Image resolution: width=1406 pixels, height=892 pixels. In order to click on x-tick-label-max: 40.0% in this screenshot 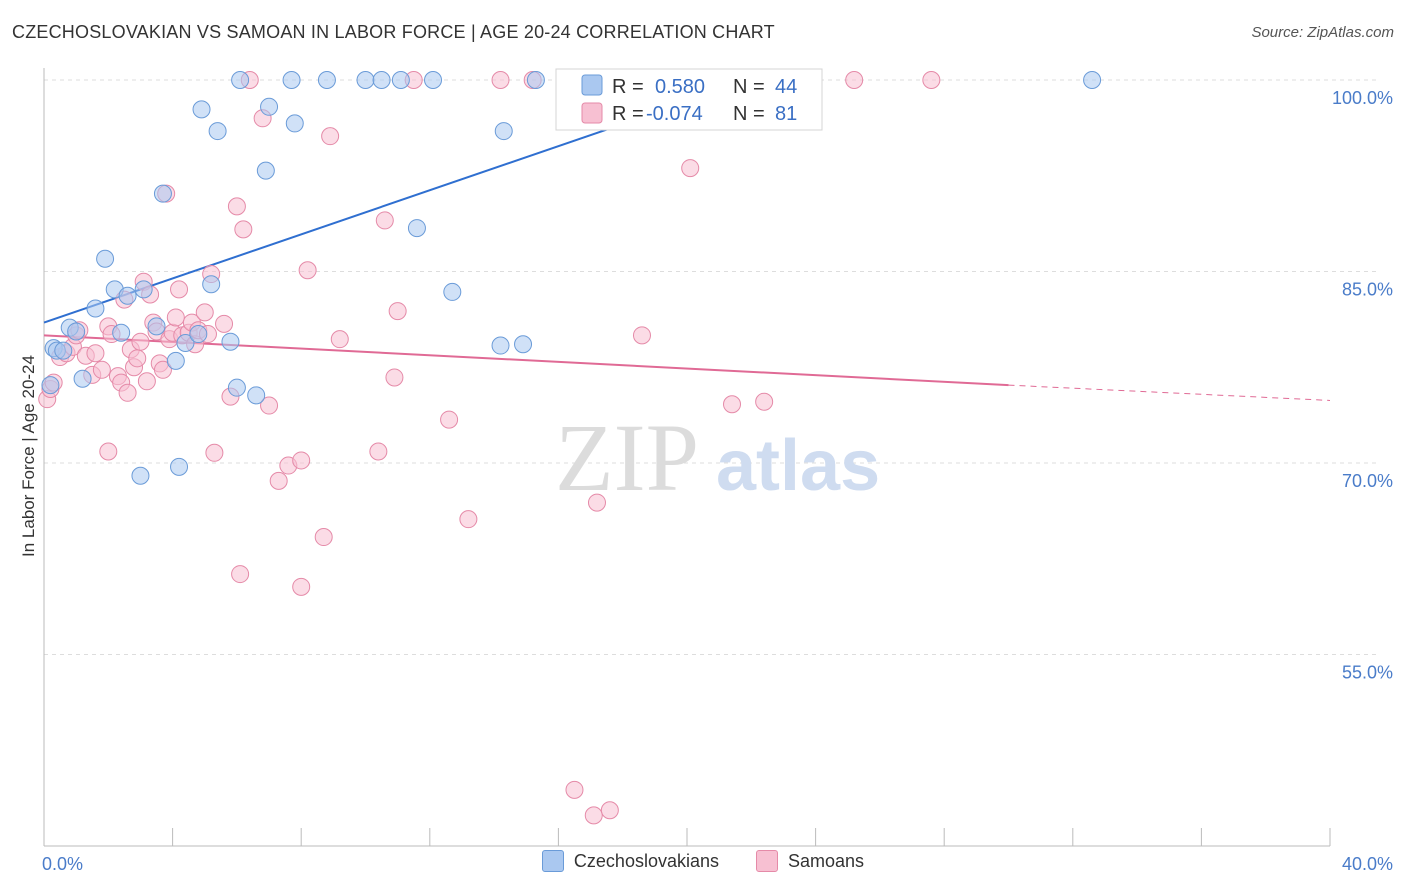, I will do `click(1367, 864)`.